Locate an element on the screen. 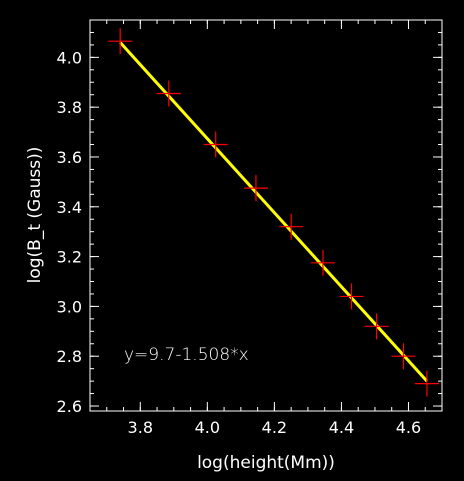  x-axis-label: log(height(Mm)) is located at coordinates (266, 463).